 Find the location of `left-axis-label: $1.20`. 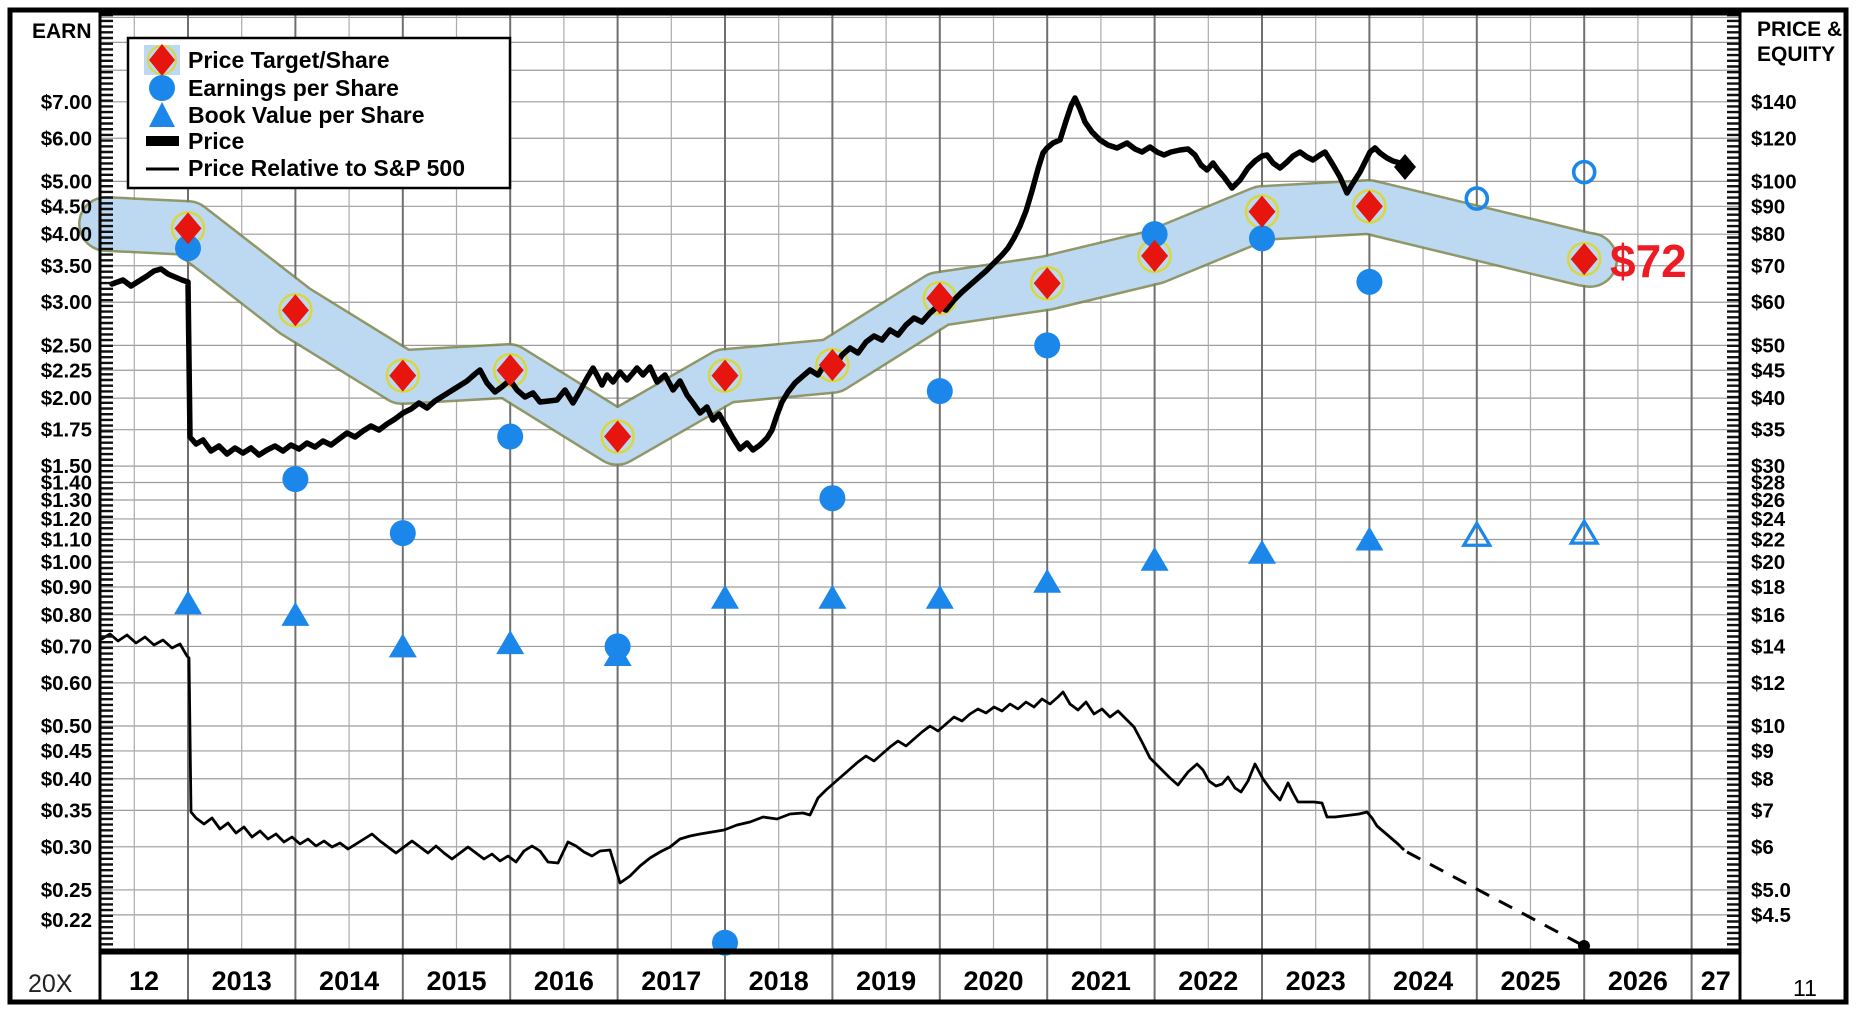

left-axis-label: $1.20 is located at coordinates (66, 519).